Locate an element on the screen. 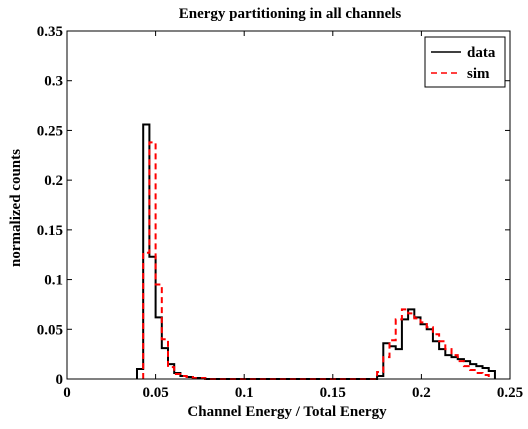  y-axis-label: normalized counts is located at coordinates (16, 208).